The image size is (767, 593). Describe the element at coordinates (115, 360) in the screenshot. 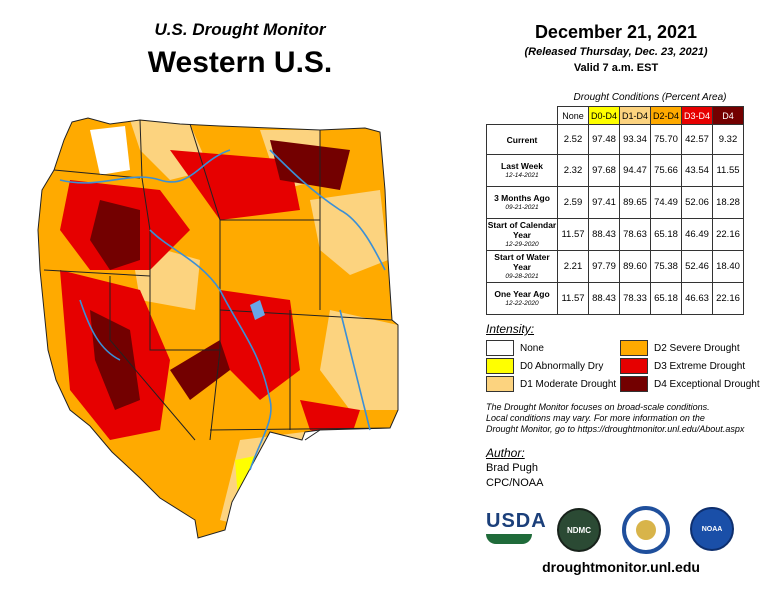

I see `d4-region-california` at that location.